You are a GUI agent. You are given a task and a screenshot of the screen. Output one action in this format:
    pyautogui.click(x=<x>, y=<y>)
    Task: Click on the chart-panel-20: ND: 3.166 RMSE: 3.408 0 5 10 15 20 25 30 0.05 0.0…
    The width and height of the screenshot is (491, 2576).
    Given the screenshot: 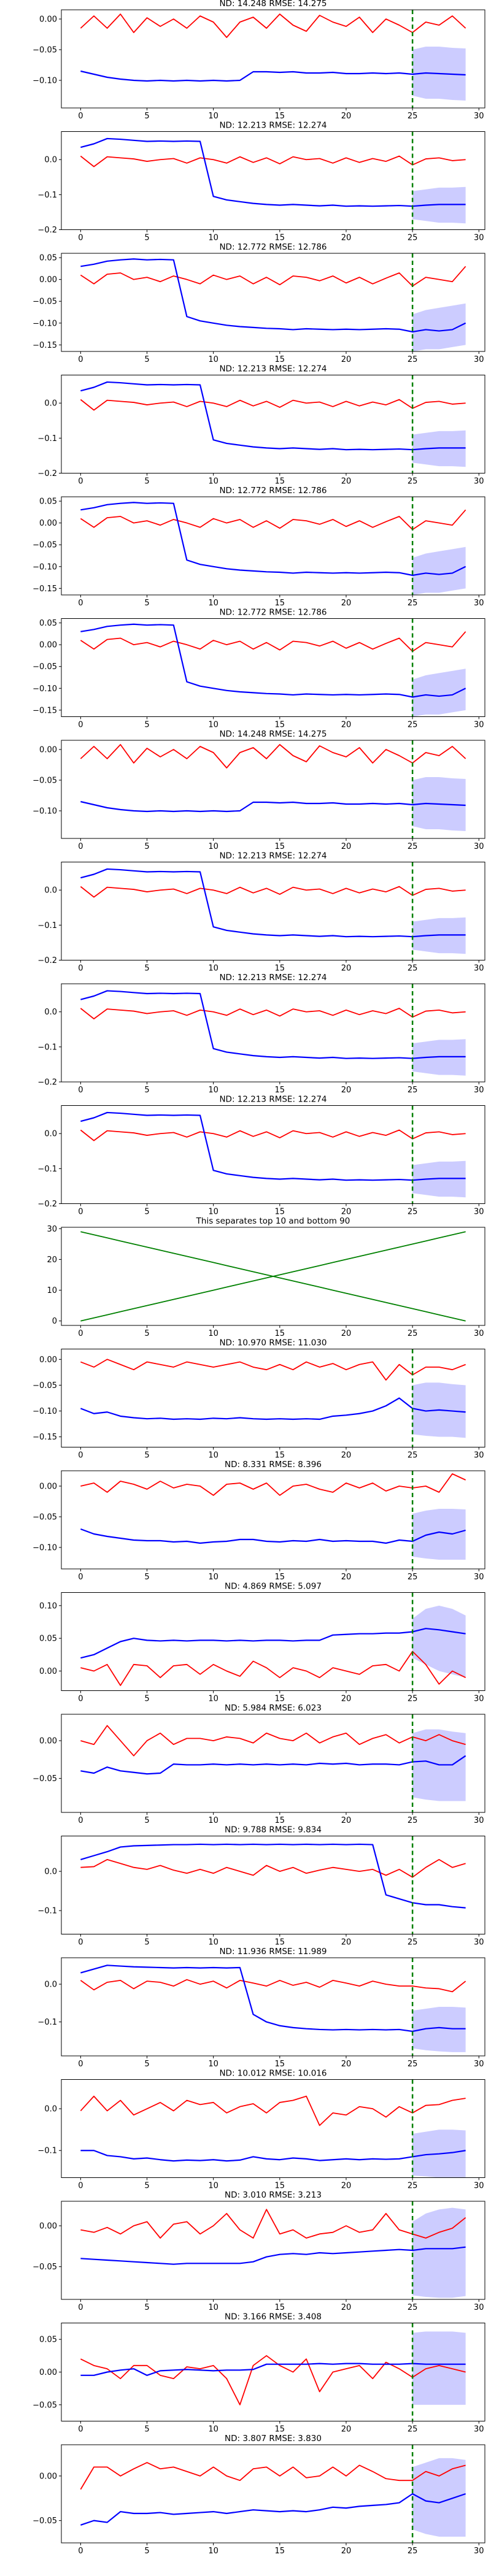 What is the action you would take?
    pyautogui.click(x=259, y=2373)
    